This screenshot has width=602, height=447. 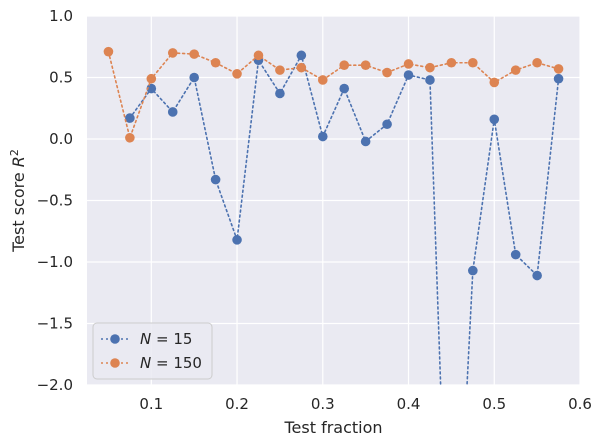 I want to click on y-tick-labels: −2.0 −1.5 −1.0 −0.5 0.0 0.5 1.0, so click(x=55, y=200).